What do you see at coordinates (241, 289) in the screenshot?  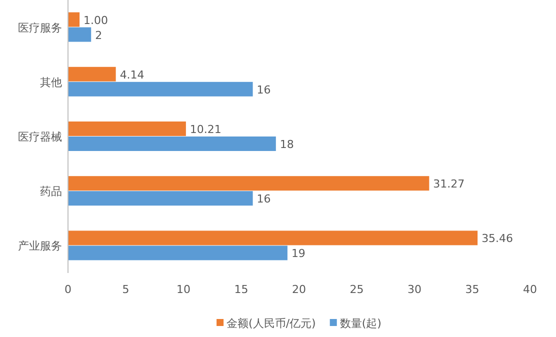 I see `x-tick-label: 15` at bounding box center [241, 289].